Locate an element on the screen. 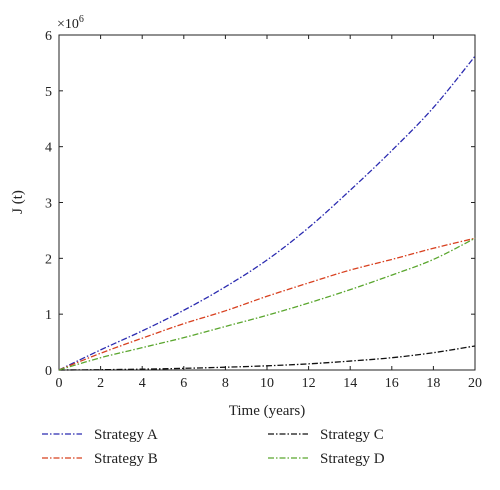 Image resolution: width=500 pixels, height=490 pixels. x-axis-title: Time (years) is located at coordinates (267, 411).